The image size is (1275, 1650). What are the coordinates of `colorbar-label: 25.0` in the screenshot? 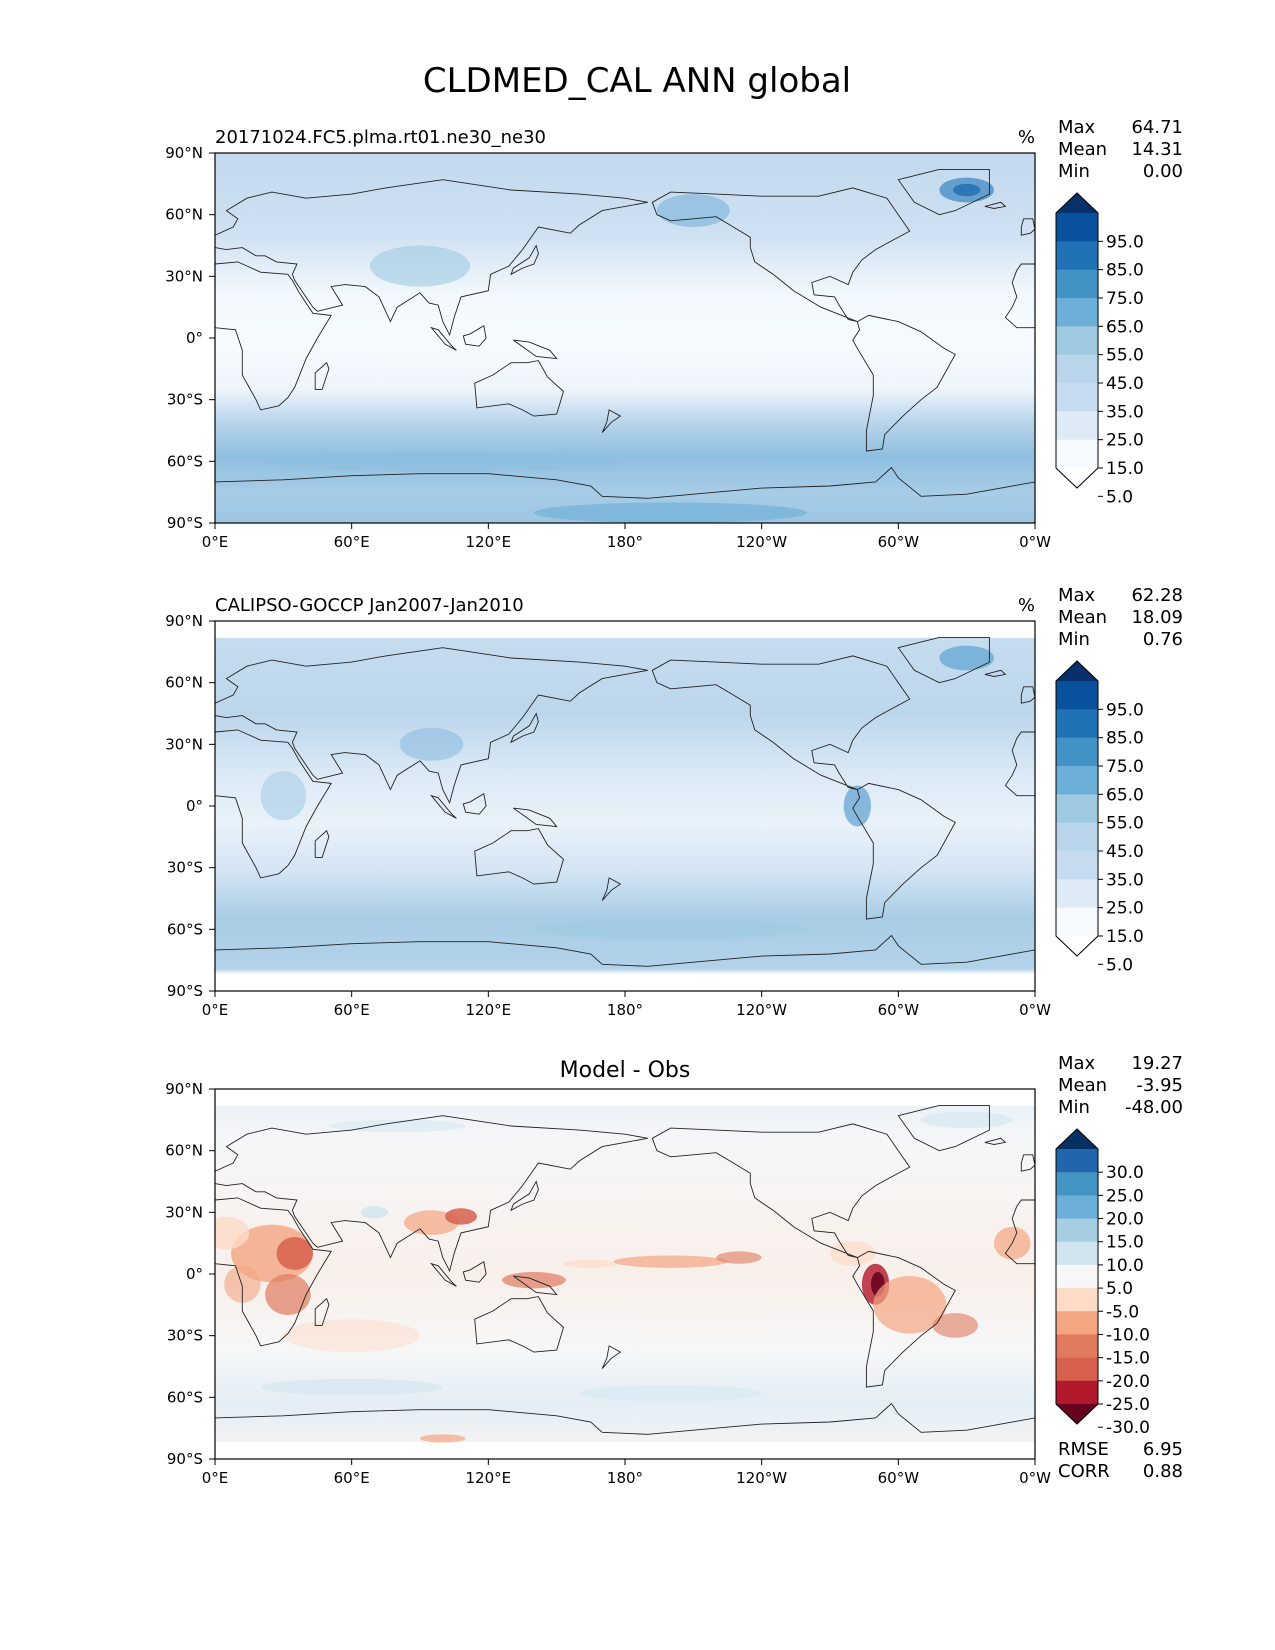 It's located at (1125, 1196).